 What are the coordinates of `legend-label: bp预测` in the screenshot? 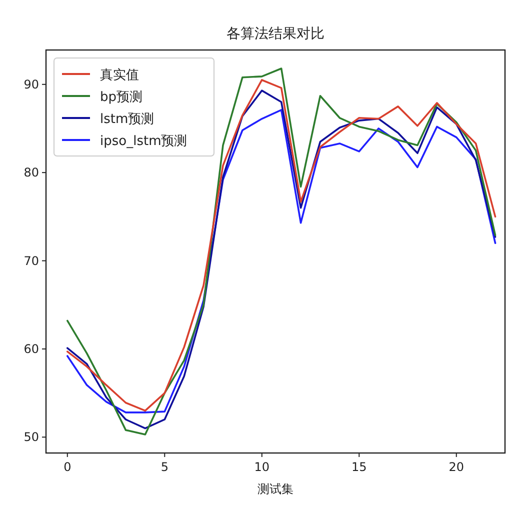 It's located at (121, 97).